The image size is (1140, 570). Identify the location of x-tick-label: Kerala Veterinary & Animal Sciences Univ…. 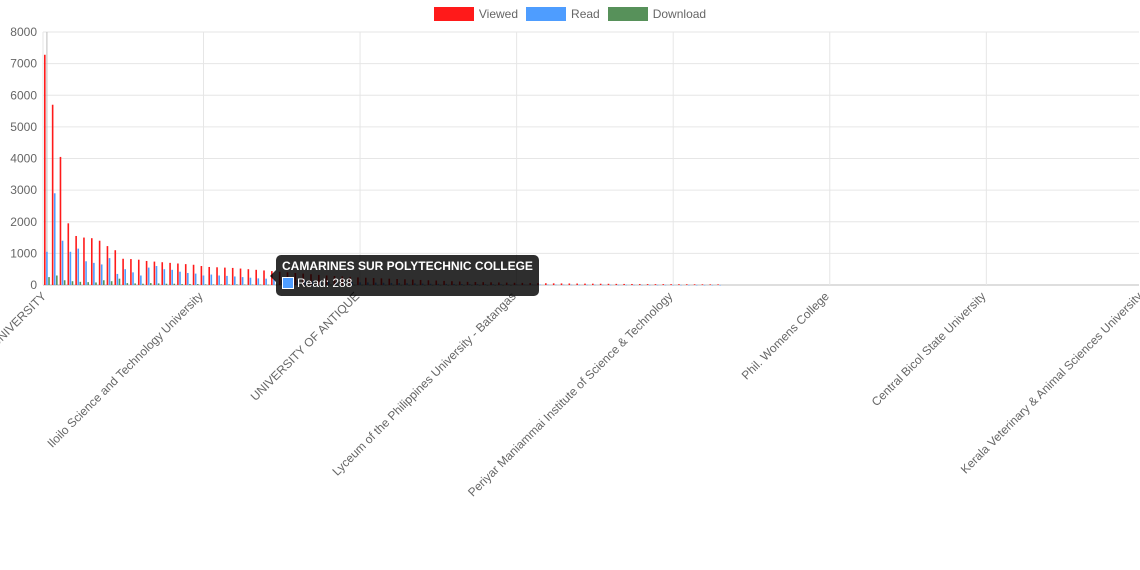
(1049, 382).